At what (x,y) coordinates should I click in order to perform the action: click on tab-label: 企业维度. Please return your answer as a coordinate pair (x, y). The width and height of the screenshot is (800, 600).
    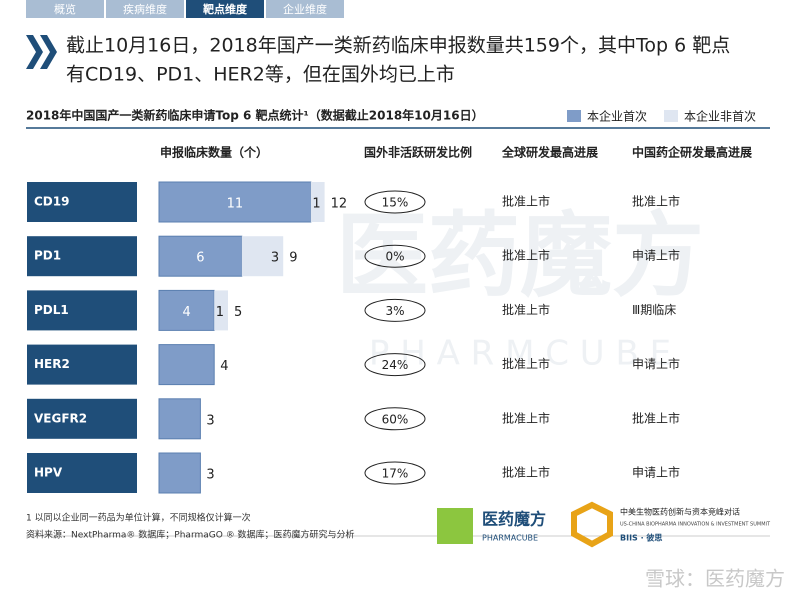
    Looking at the image, I should click on (305, 9).